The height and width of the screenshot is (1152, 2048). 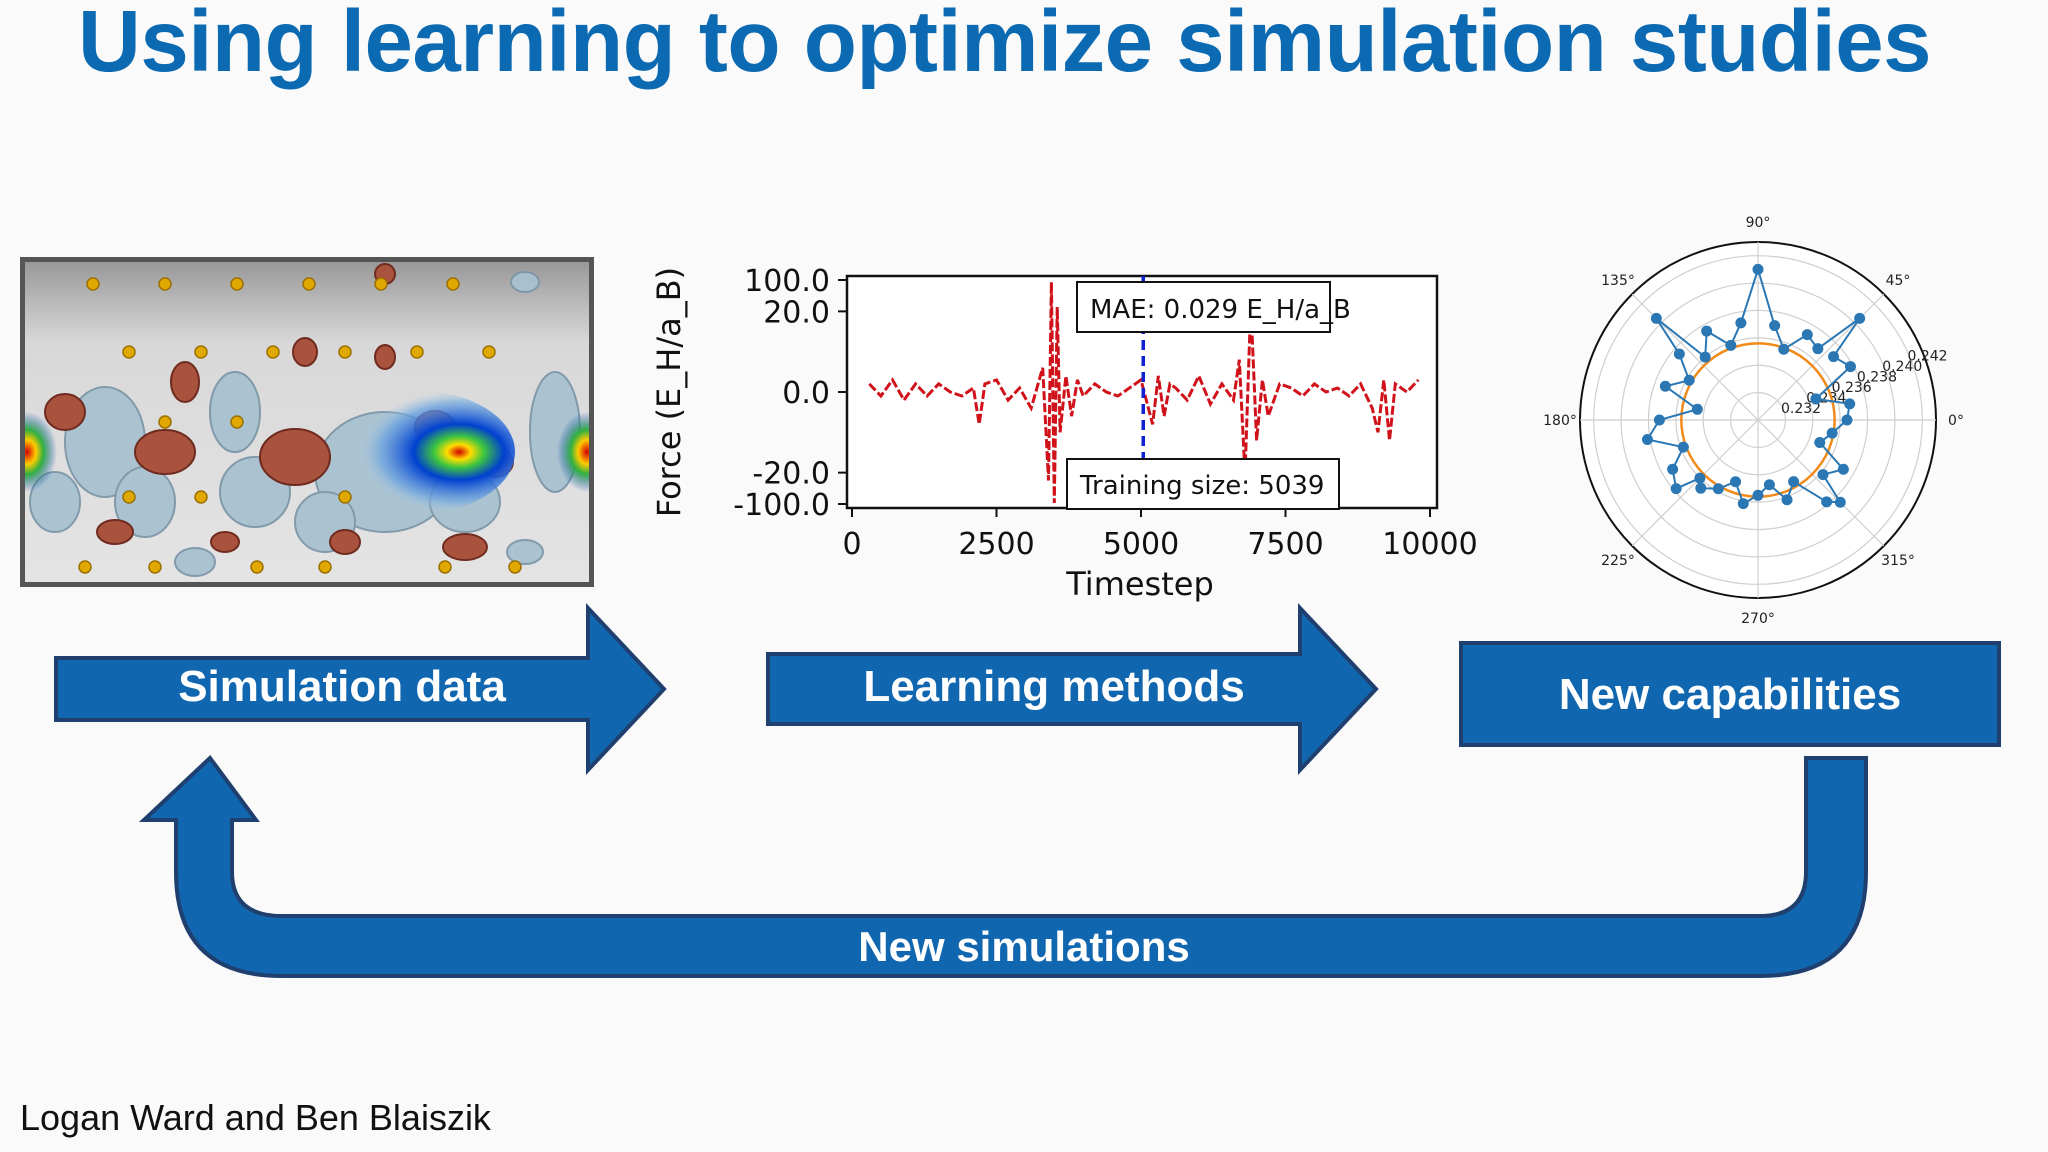 What do you see at coordinates (1956, 421) in the screenshot?
I see `angle-tick-label: 0°` at bounding box center [1956, 421].